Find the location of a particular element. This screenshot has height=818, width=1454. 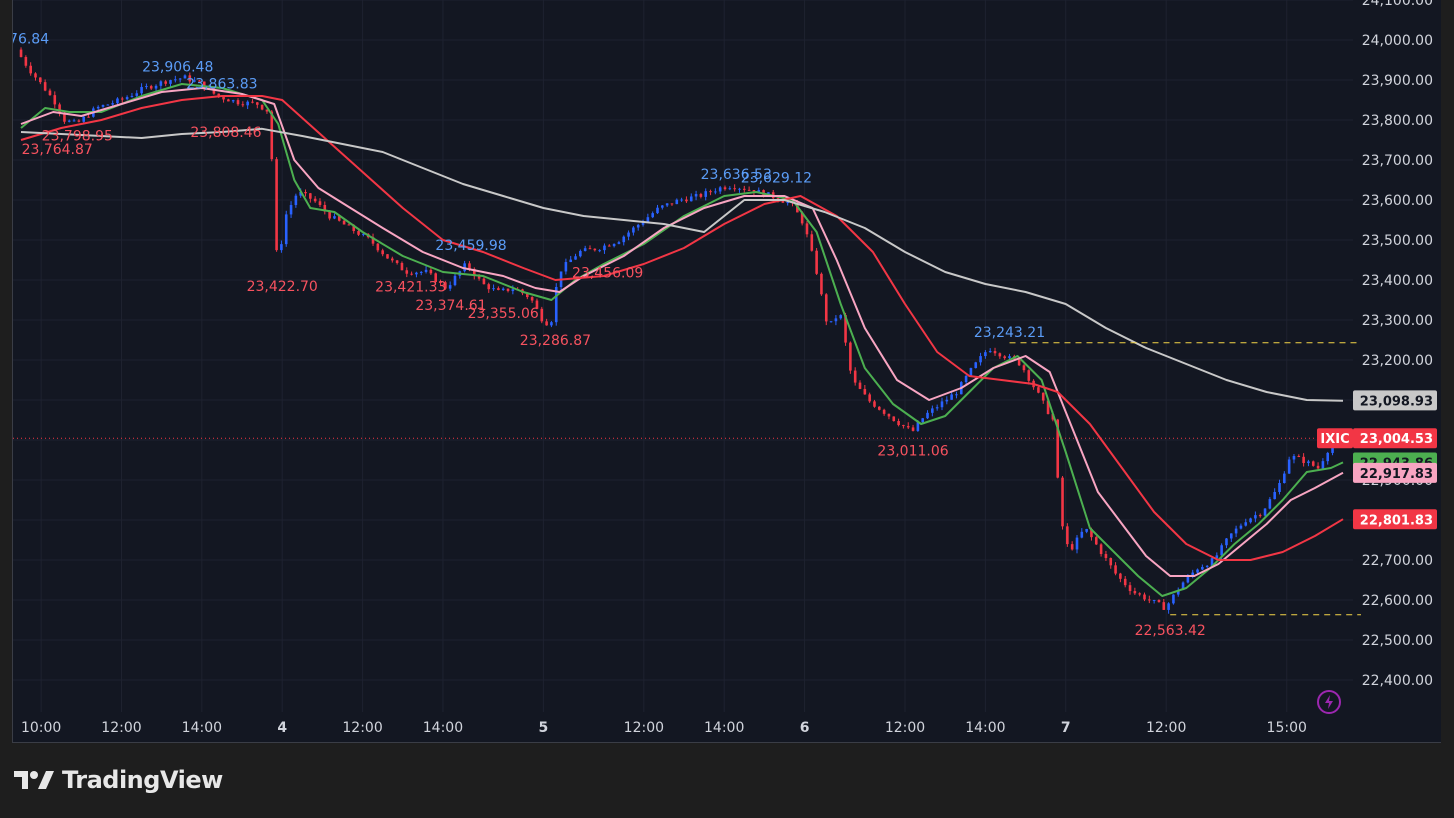

low-label: 22,563.42 is located at coordinates (1170, 631).